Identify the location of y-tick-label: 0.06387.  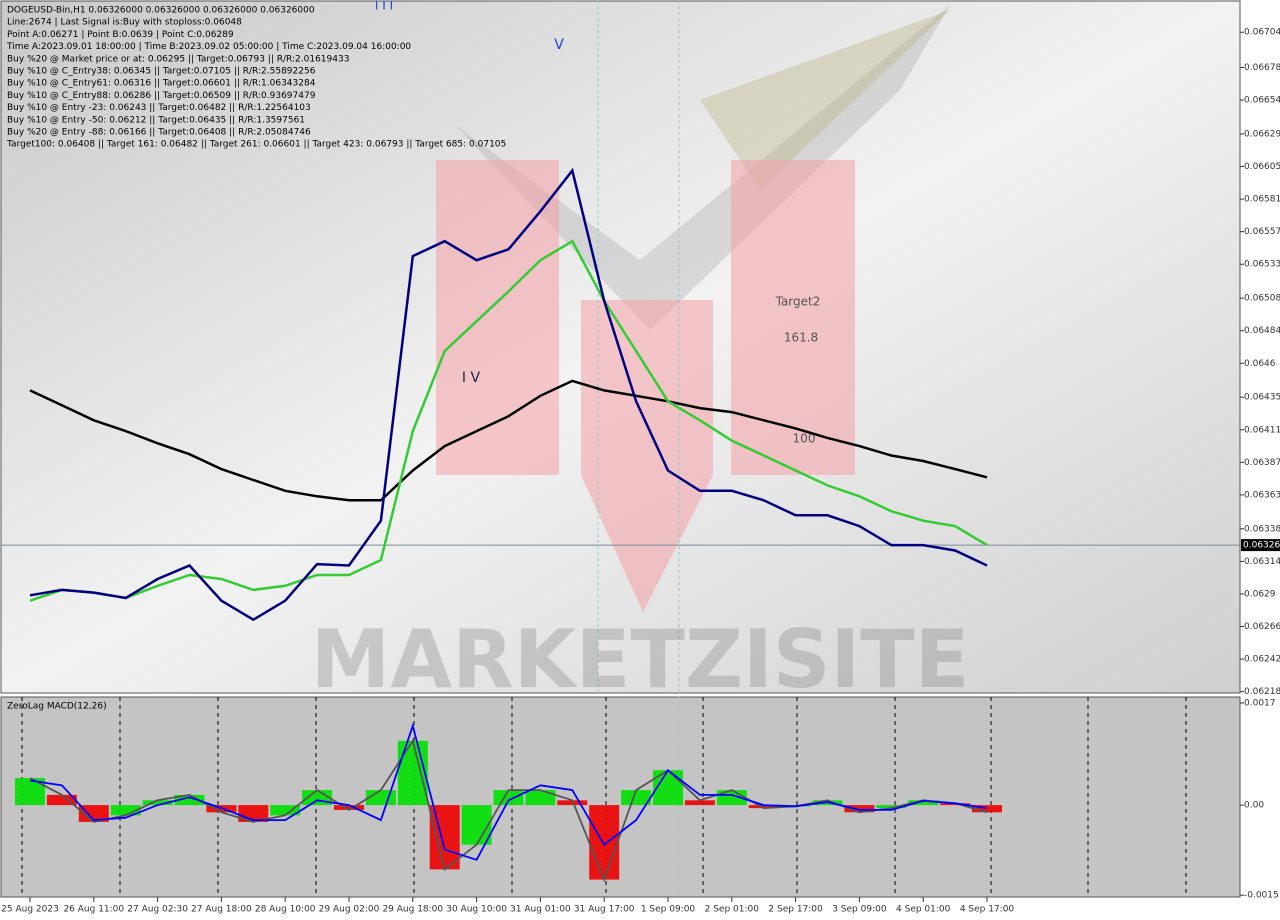
(1262, 463).